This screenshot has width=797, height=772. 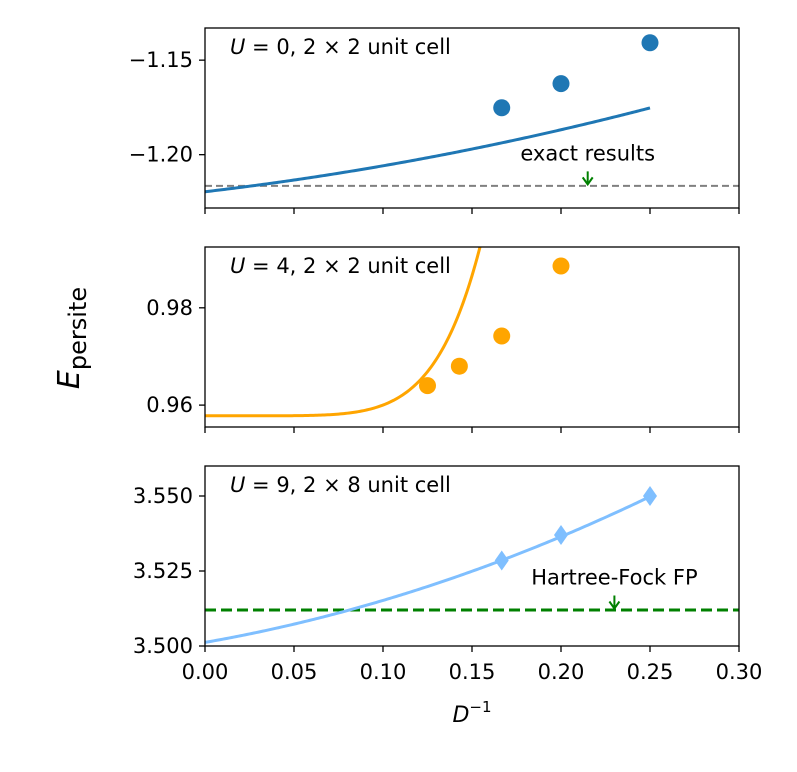 I want to click on y-tick-label: 3.500, so click(x=163, y=646).